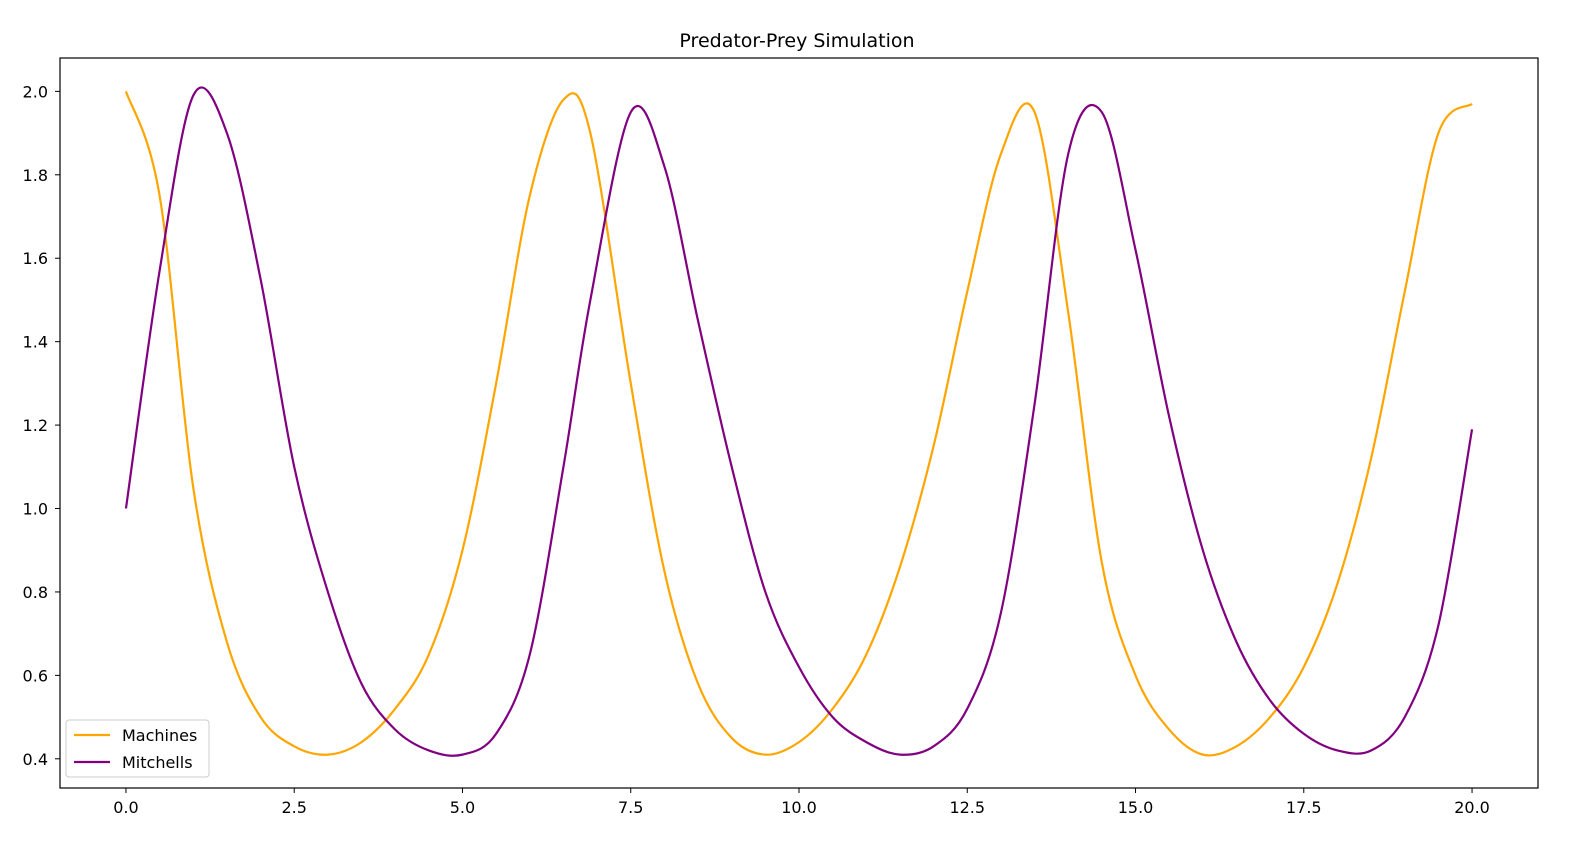 Image resolution: width=1577 pixels, height=859 pixels. I want to click on y-tick-label: 0.6, so click(35, 675).